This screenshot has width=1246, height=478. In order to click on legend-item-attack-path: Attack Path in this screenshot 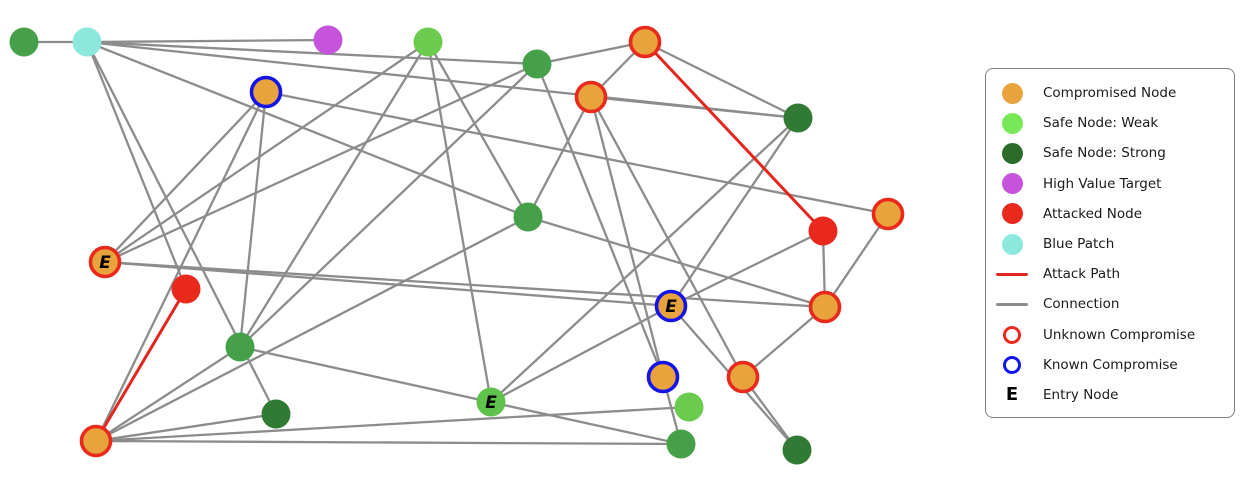, I will do `click(1110, 274)`.